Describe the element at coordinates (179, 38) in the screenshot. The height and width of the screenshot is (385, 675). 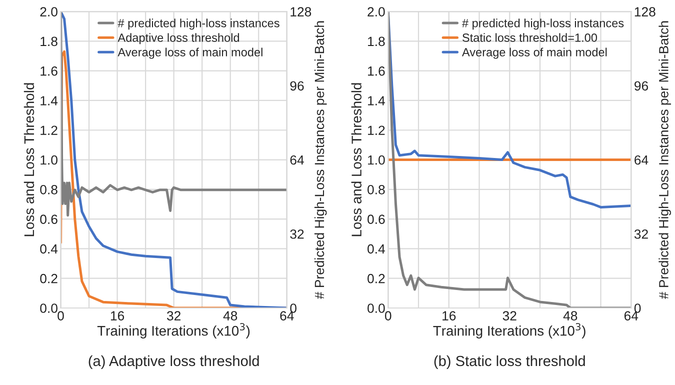
I see `legend-label: Adaptive loss threshold` at that location.